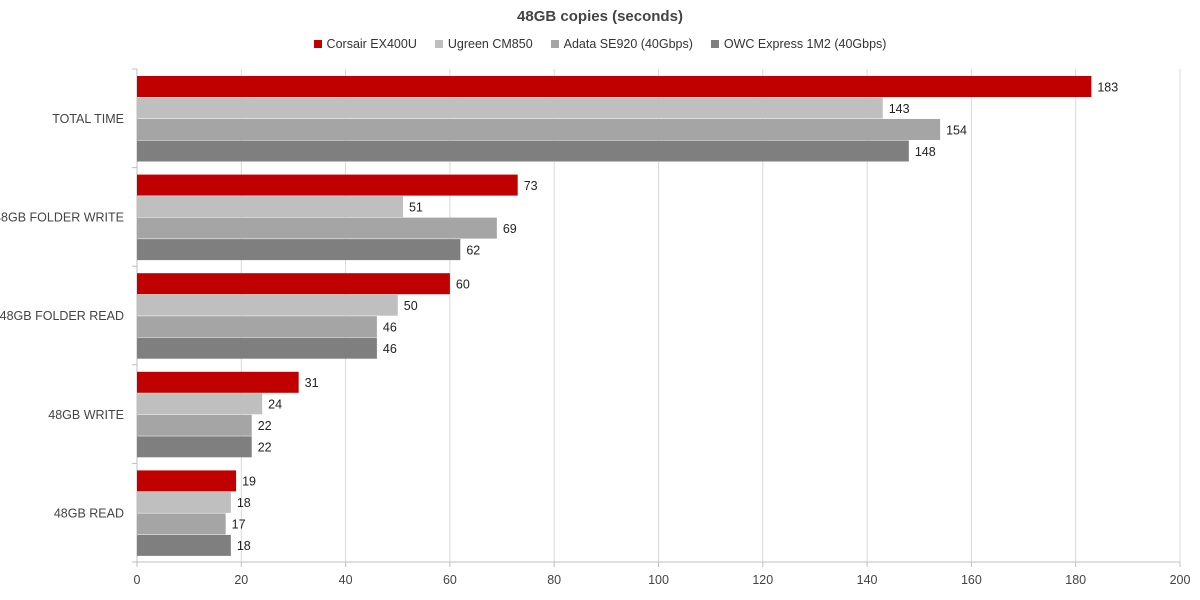 This screenshot has width=1200, height=600. Describe the element at coordinates (62, 316) in the screenshot. I see `category-label: 48GB FOLDER READ` at that location.